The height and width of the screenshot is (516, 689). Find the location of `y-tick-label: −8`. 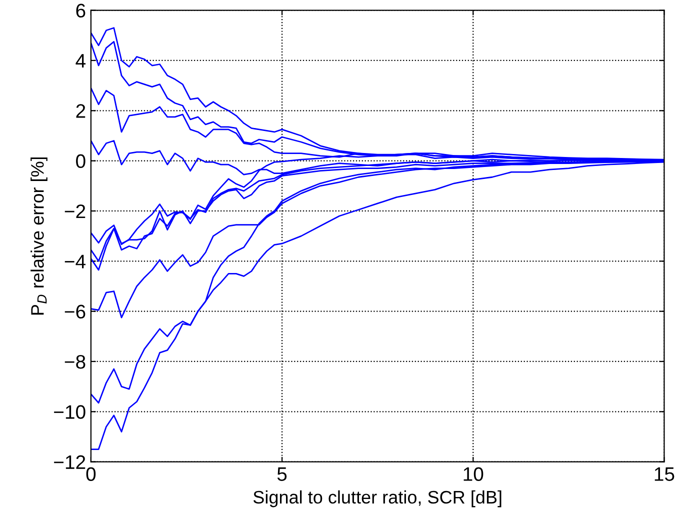

y-tick-label: −8 is located at coordinates (75, 361).